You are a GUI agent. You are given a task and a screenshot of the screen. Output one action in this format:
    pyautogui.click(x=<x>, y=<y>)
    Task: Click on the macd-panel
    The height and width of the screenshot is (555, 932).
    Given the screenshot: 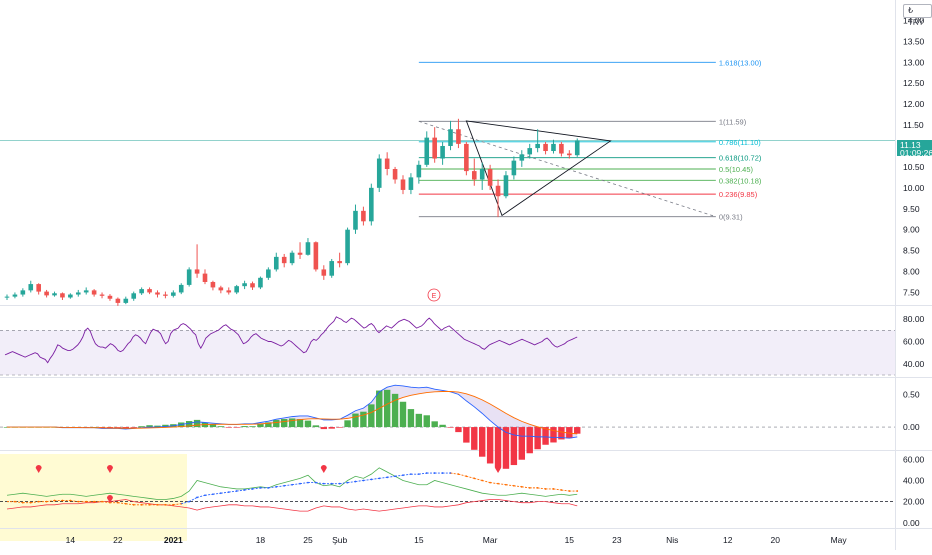 What is the action you would take?
    pyautogui.click(x=447, y=426)
    